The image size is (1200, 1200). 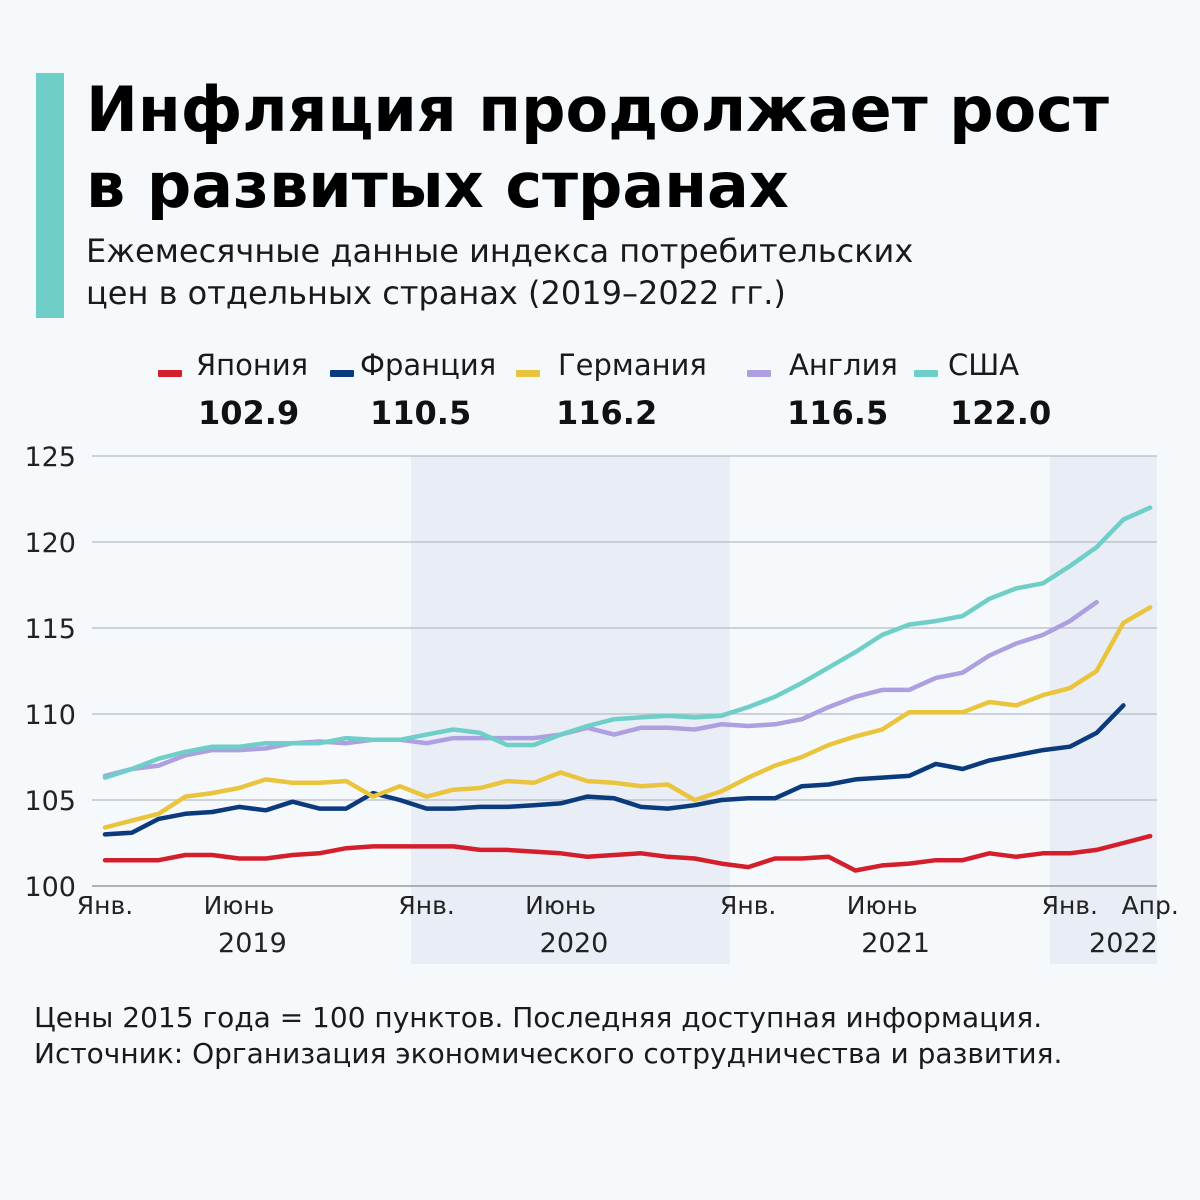 What do you see at coordinates (1103, 710) in the screenshot?
I see `year-band-2022` at bounding box center [1103, 710].